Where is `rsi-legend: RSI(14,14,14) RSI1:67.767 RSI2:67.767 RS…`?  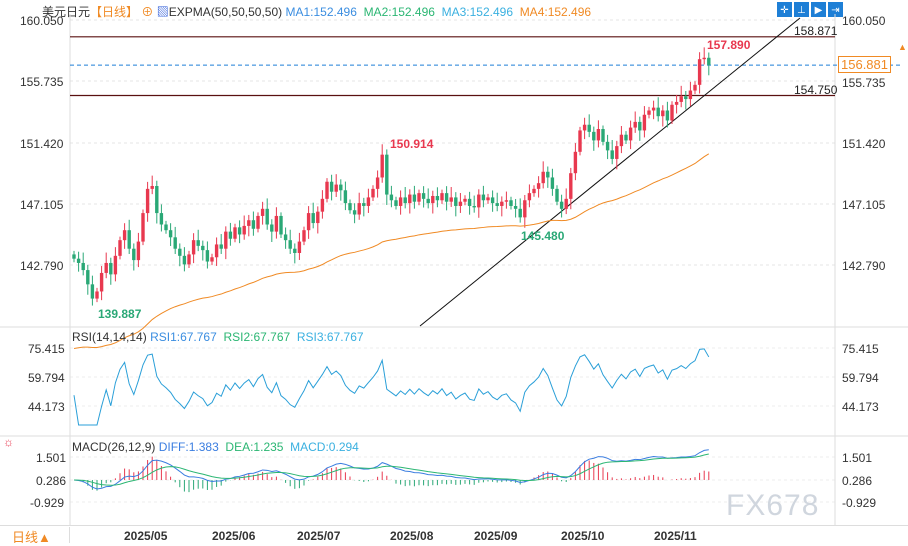 rsi-legend: RSI(14,14,14) RSI1:67.767 RSI2:67.767 RS… is located at coordinates (218, 337).